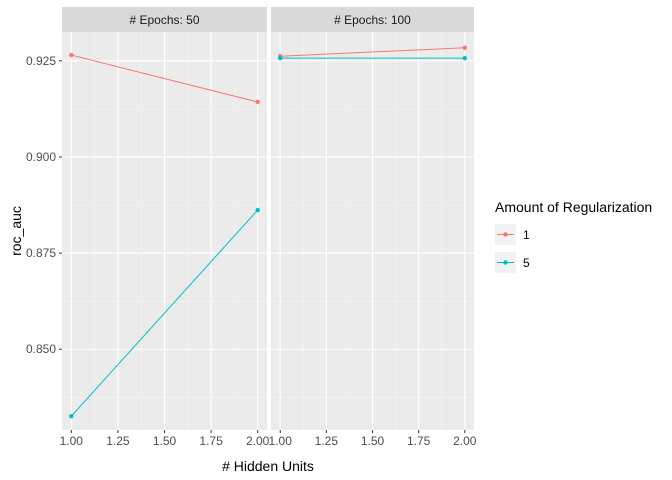  Describe the element at coordinates (526, 263) in the screenshot. I see `legend-label-5: 5` at that location.